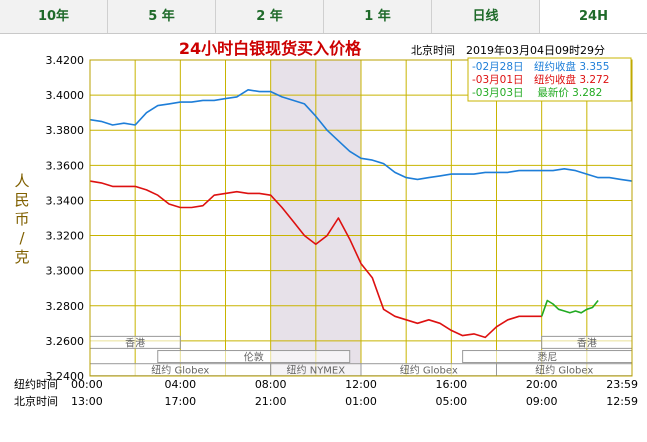 This screenshot has height=442, width=647. Describe the element at coordinates (587, 343) in the screenshot. I see `session-label-1: 香港` at that location.